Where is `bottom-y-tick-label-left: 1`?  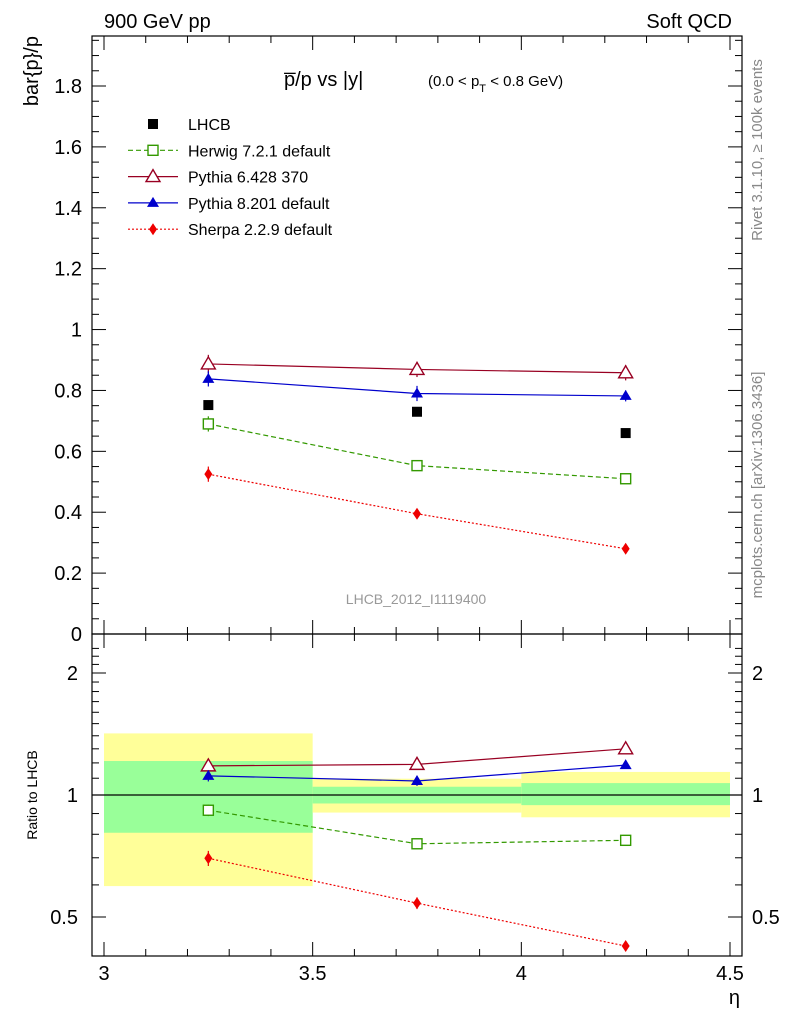
bottom-y-tick-label-left: 1 is located at coordinates (72, 796).